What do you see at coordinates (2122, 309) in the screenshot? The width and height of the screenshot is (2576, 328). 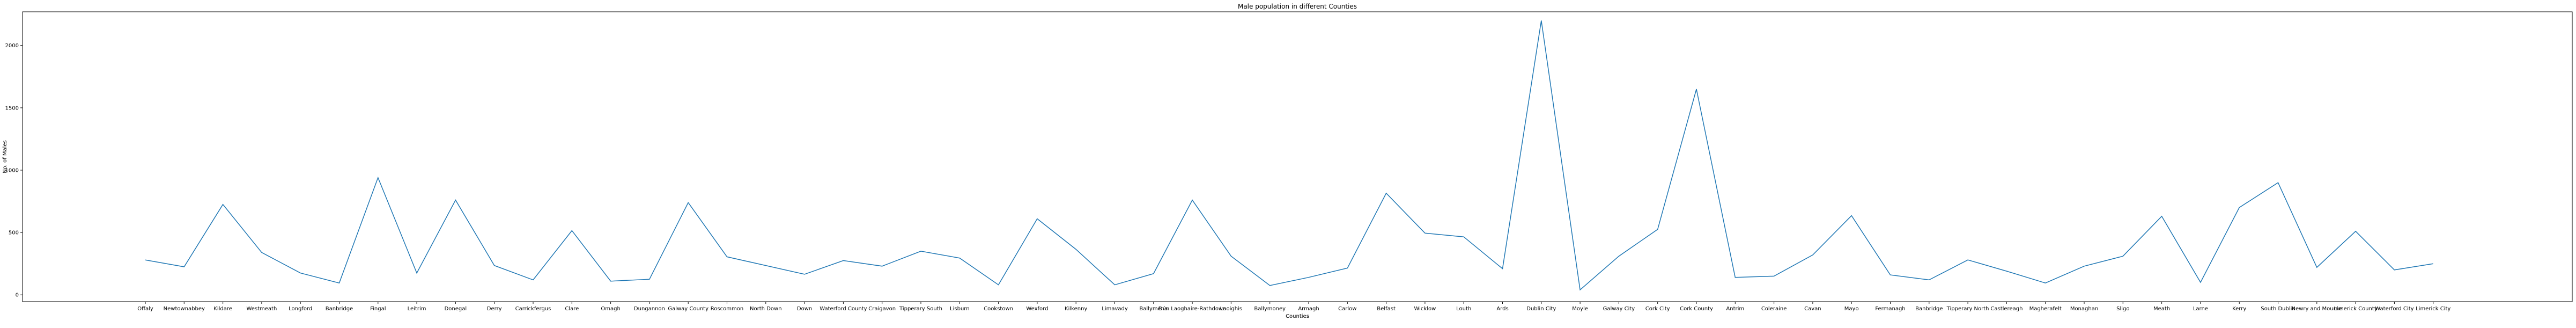 I see `x-tick-label: Sligo` at bounding box center [2122, 309].